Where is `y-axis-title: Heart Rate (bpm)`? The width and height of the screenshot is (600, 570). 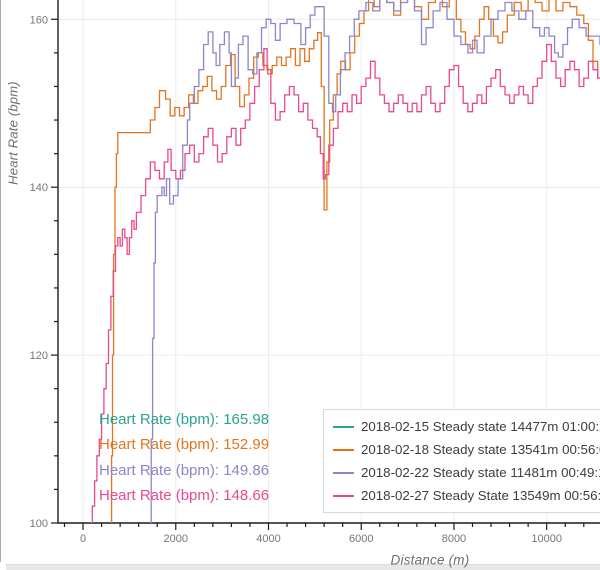
y-axis-title: Heart Rate (bpm) is located at coordinates (13, 133).